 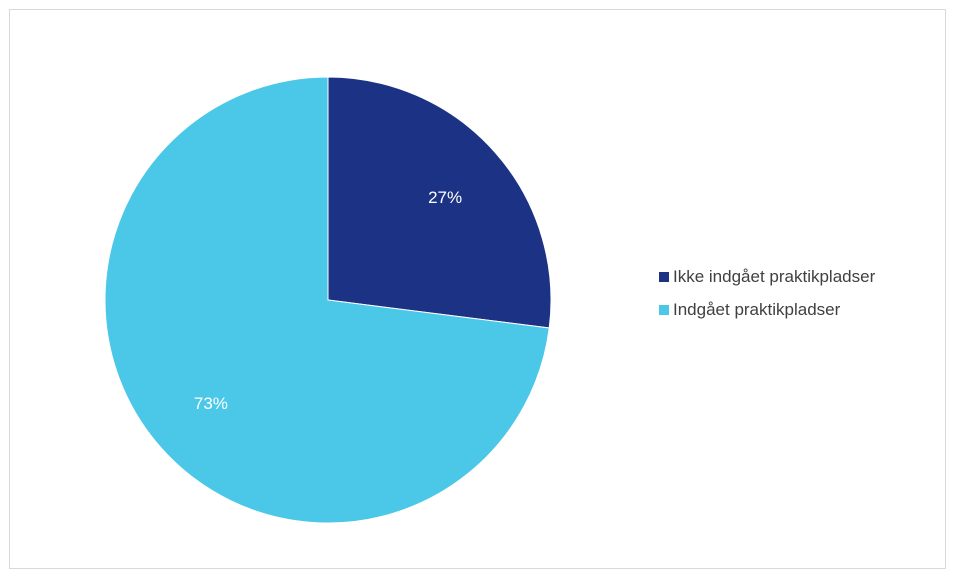 I want to click on pie-slice-ikke-indgaaet, so click(x=439, y=202).